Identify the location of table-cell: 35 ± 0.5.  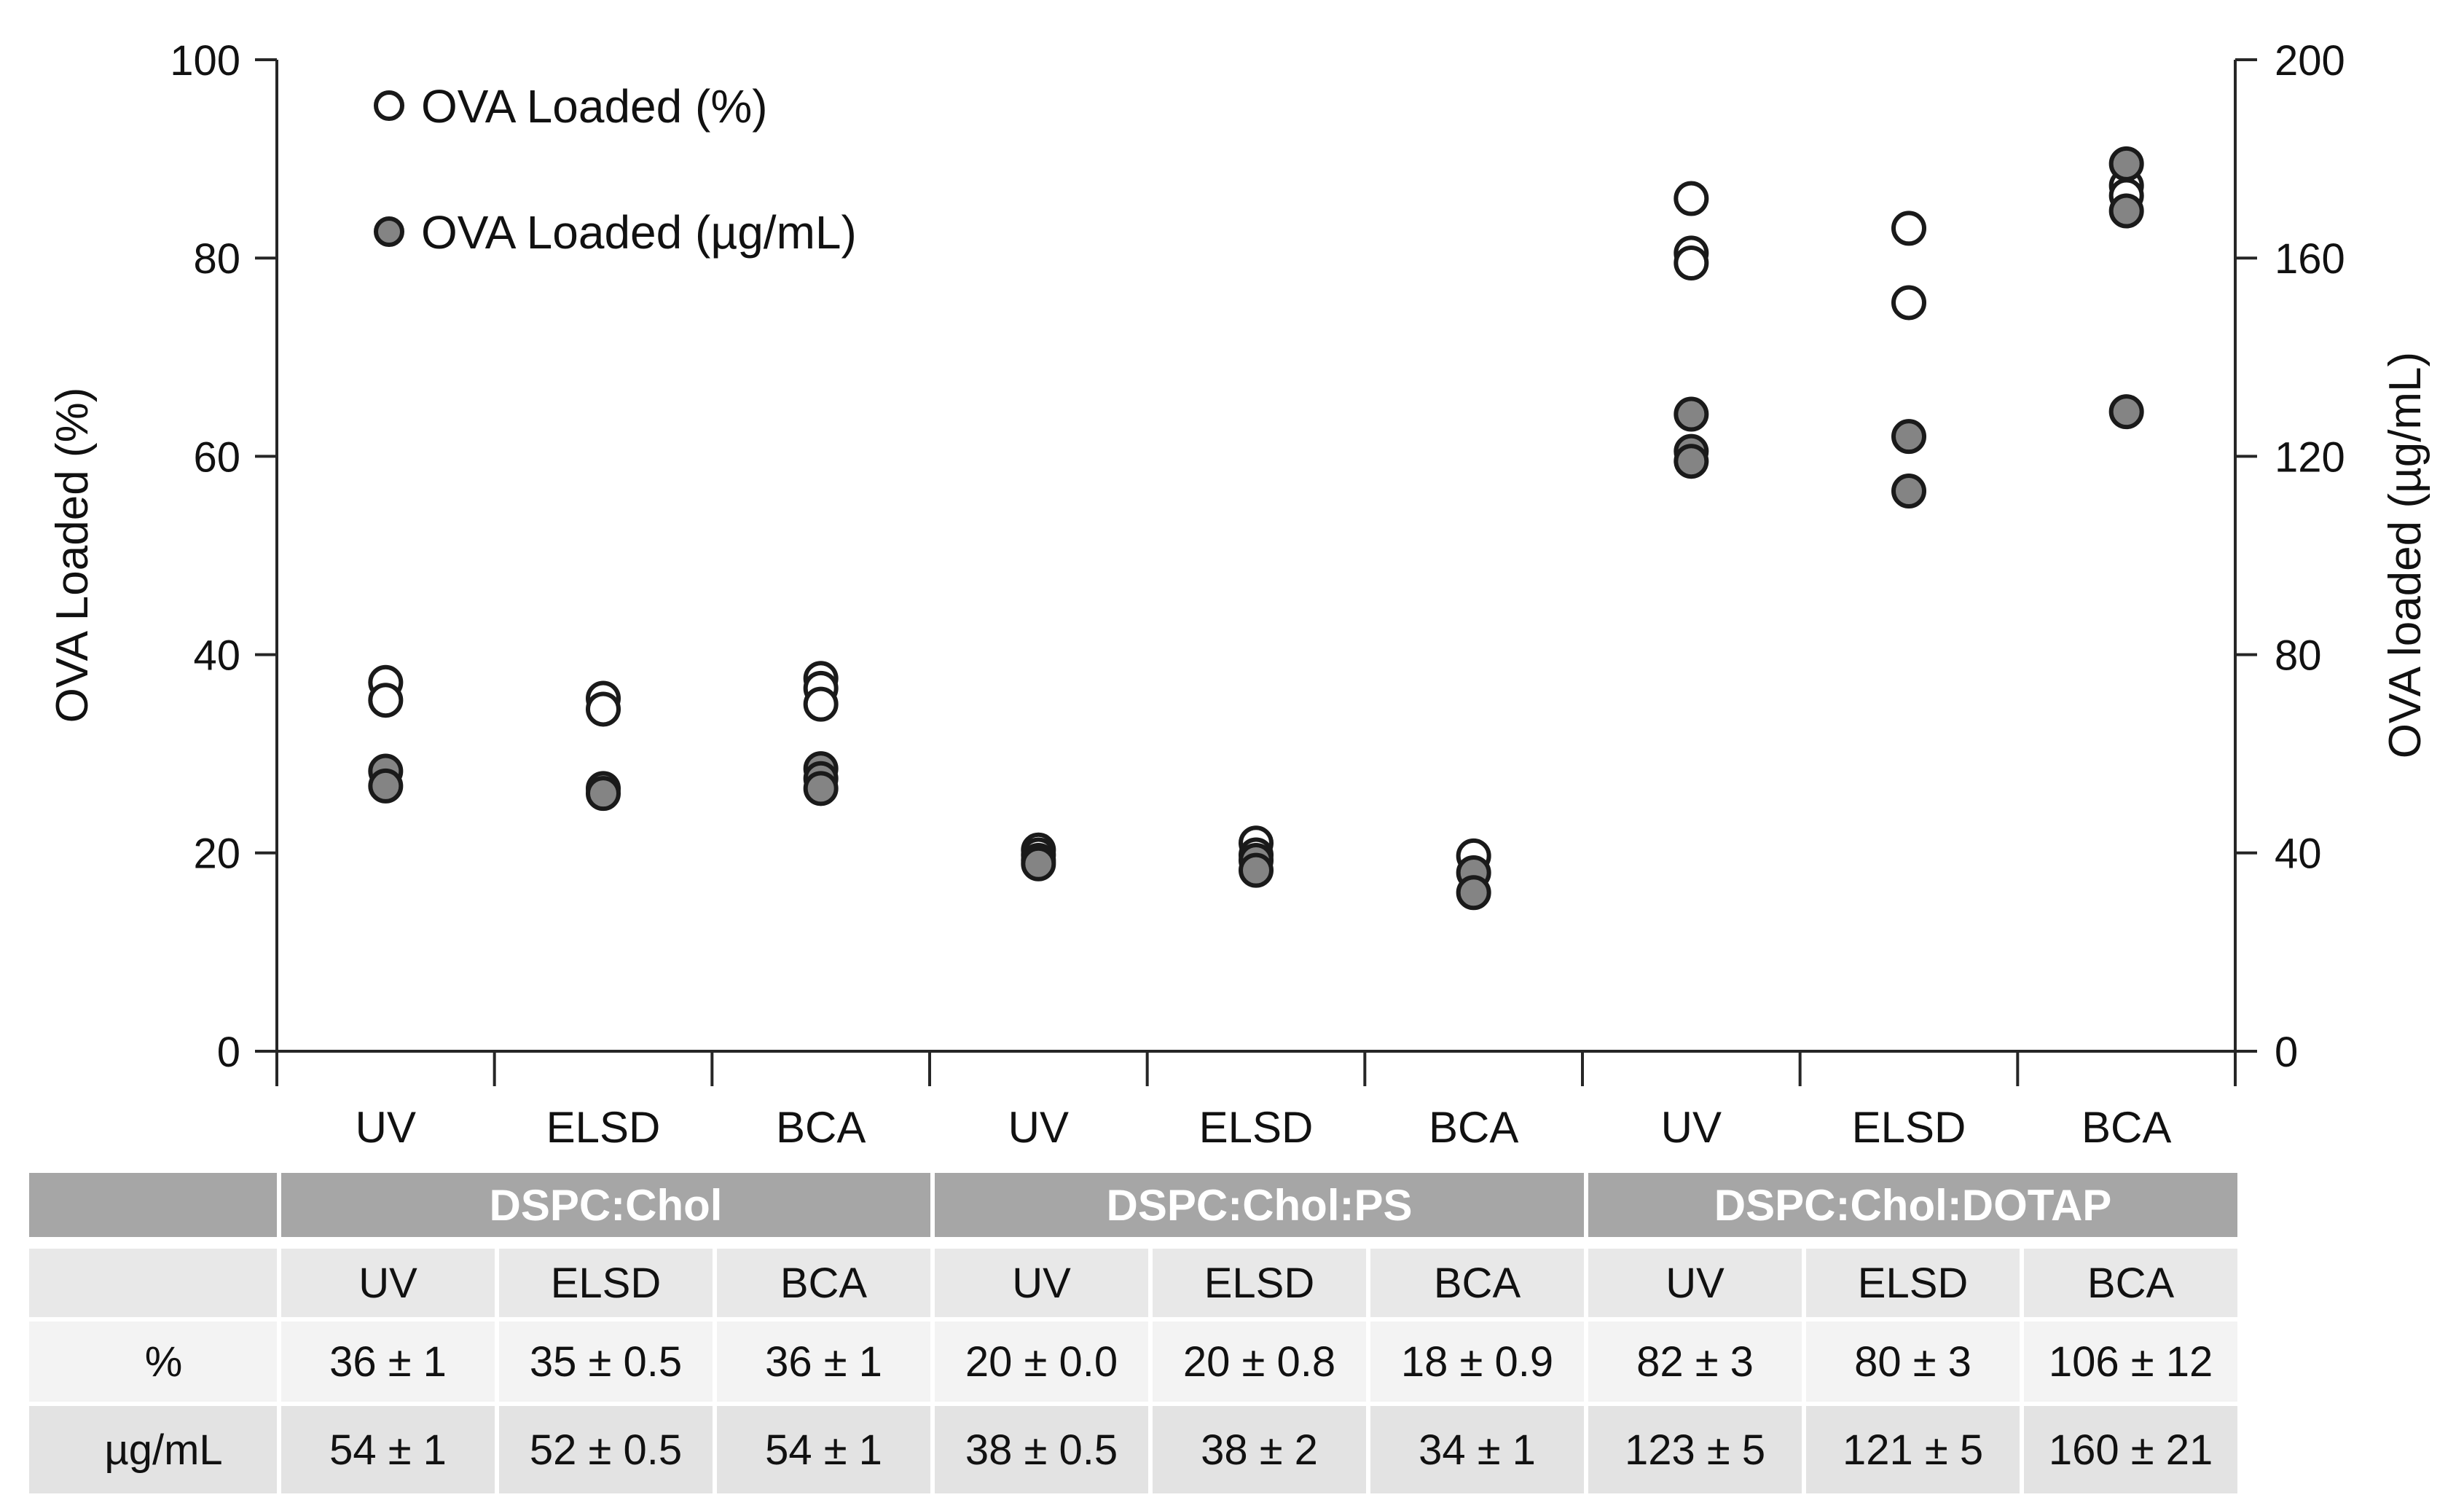
(606, 1361).